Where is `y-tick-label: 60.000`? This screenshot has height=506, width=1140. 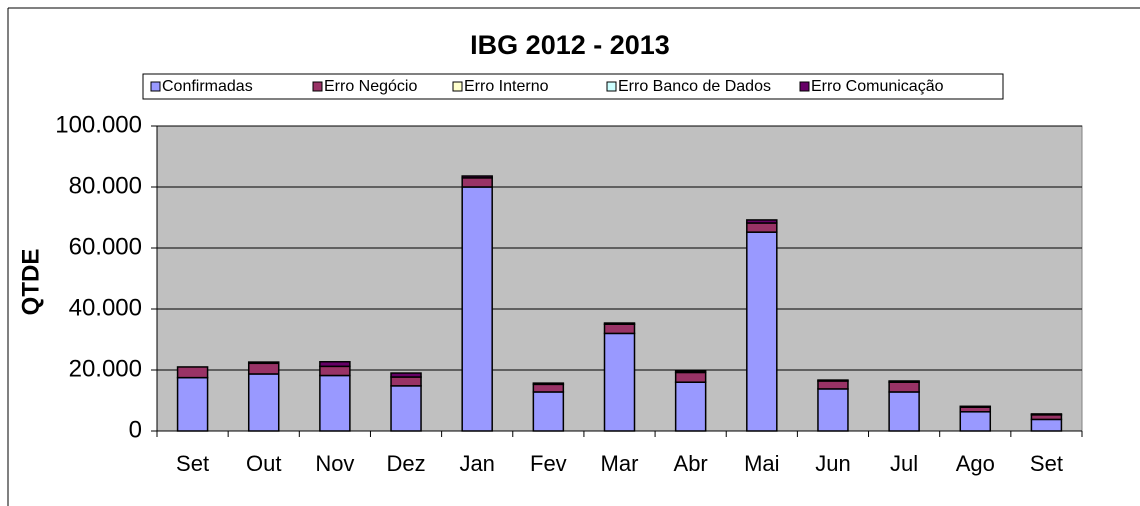 y-tick-label: 60.000 is located at coordinates (105, 246).